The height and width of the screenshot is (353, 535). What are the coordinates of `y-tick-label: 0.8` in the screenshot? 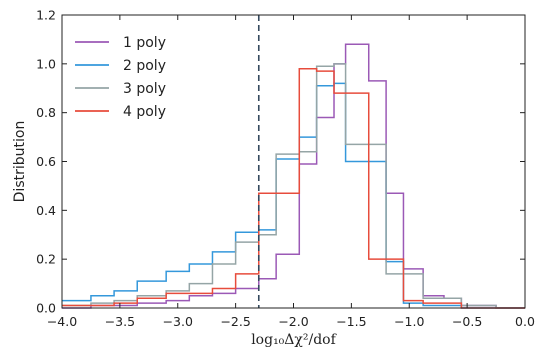 It's located at (46, 112).